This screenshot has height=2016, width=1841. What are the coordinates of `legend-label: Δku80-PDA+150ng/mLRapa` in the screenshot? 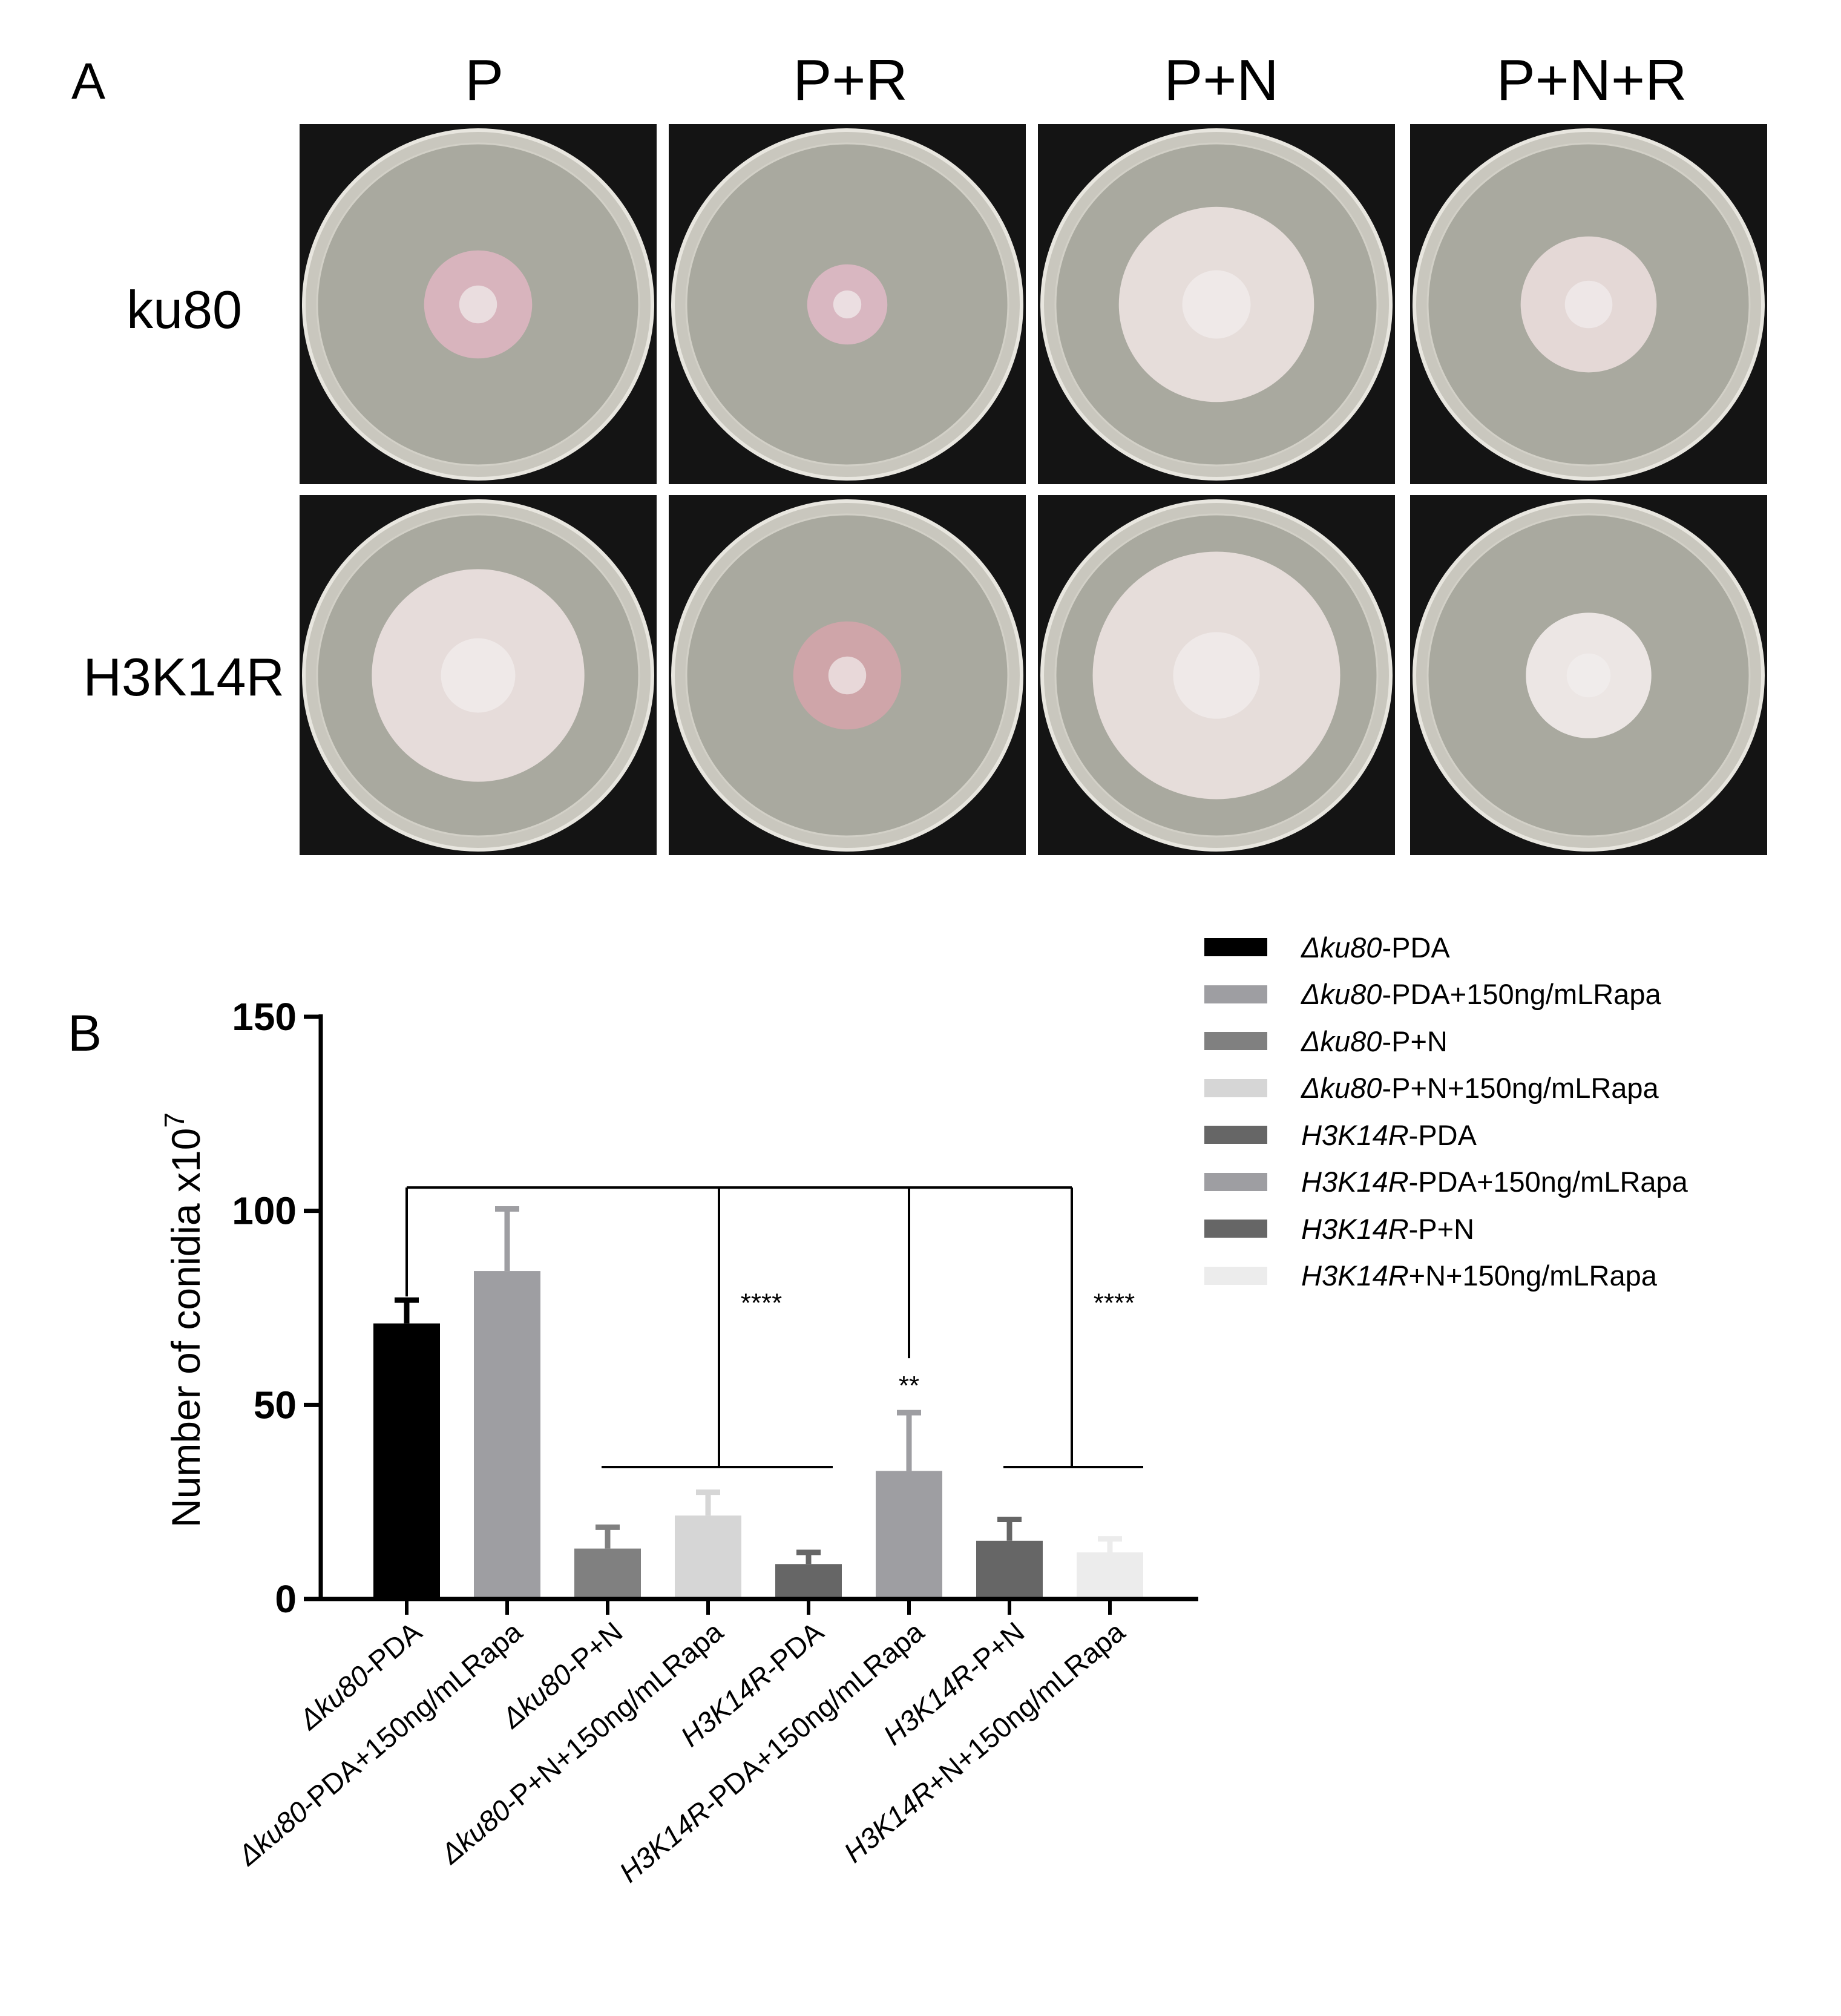 It's located at (1481, 994).